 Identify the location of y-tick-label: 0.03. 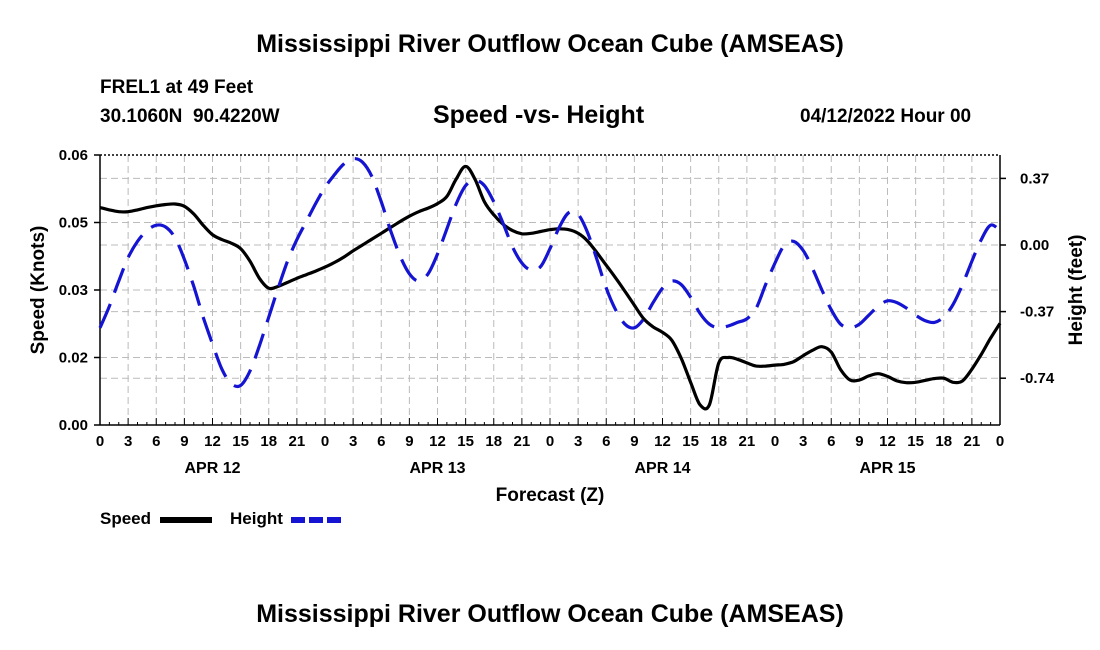
(73, 290).